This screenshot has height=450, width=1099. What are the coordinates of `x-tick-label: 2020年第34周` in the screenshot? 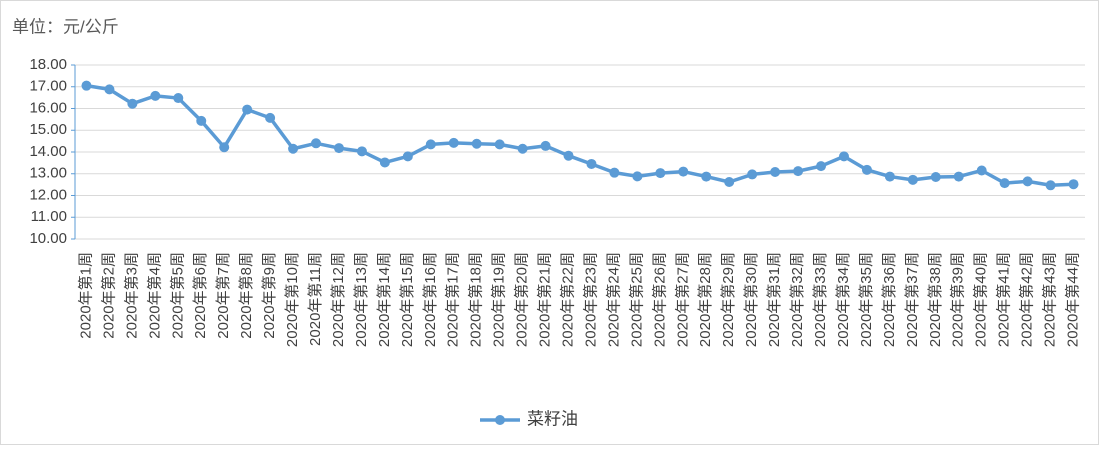 It's located at (843, 299).